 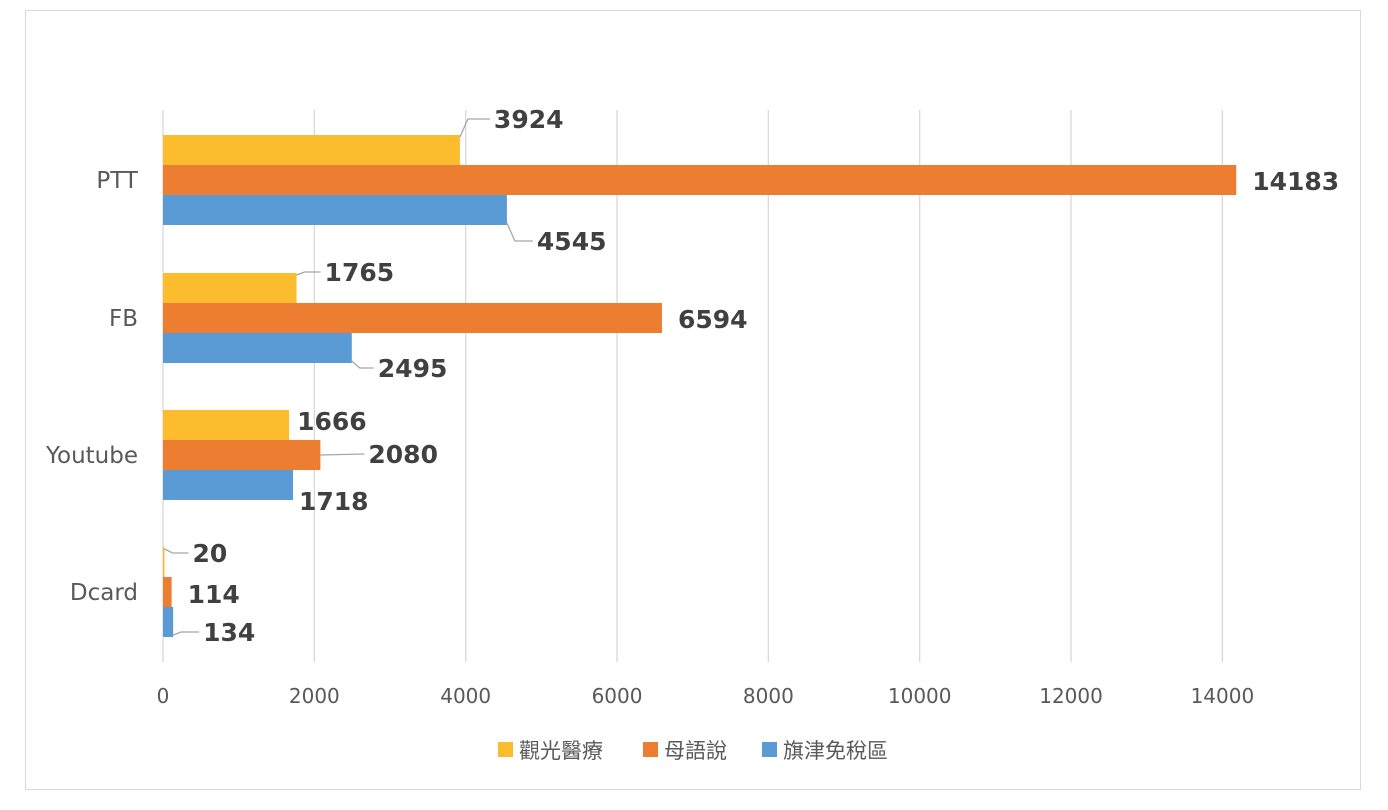 I want to click on x-tick-label: 14000, so click(x=1223, y=696).